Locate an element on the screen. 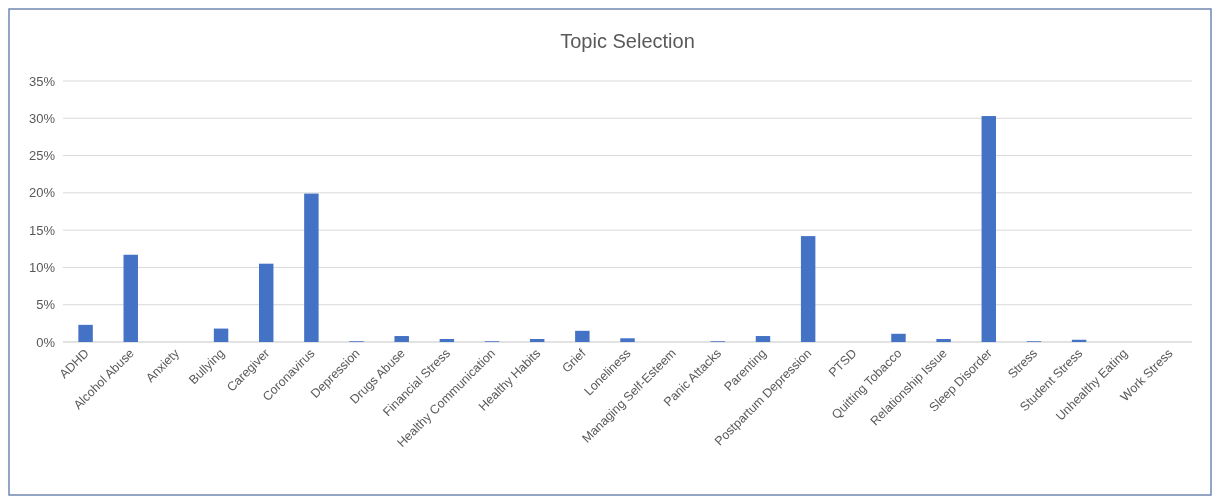  y-tick-label: 25% is located at coordinates (42, 156).